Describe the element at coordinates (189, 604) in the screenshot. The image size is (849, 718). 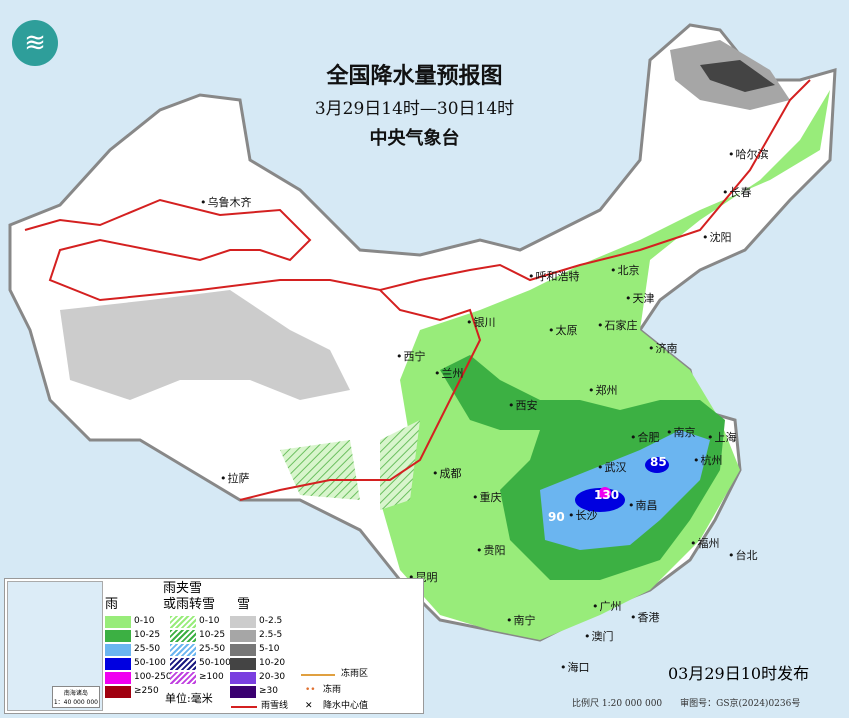
I see `mix-legend-title-2: 或雨转雪` at that location.